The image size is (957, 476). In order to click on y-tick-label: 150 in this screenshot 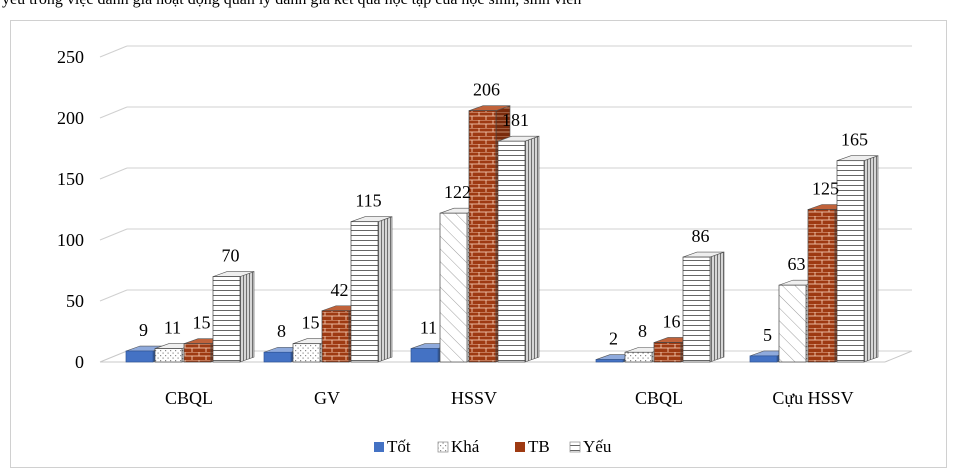, I will do `click(70, 179)`.